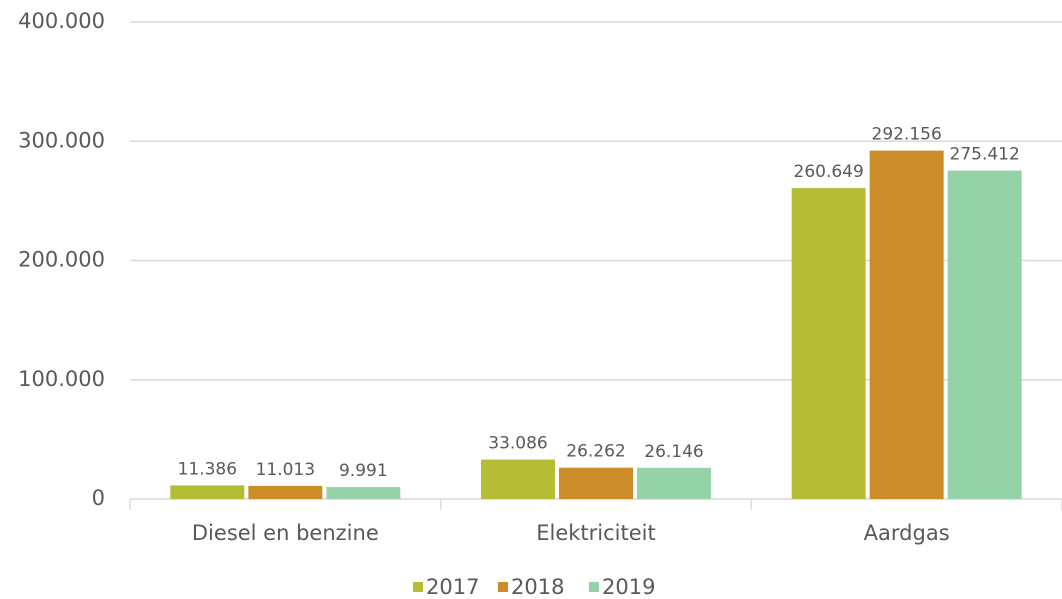  Describe the element at coordinates (61, 140) in the screenshot. I see `y-tick-label: 300.000` at that location.